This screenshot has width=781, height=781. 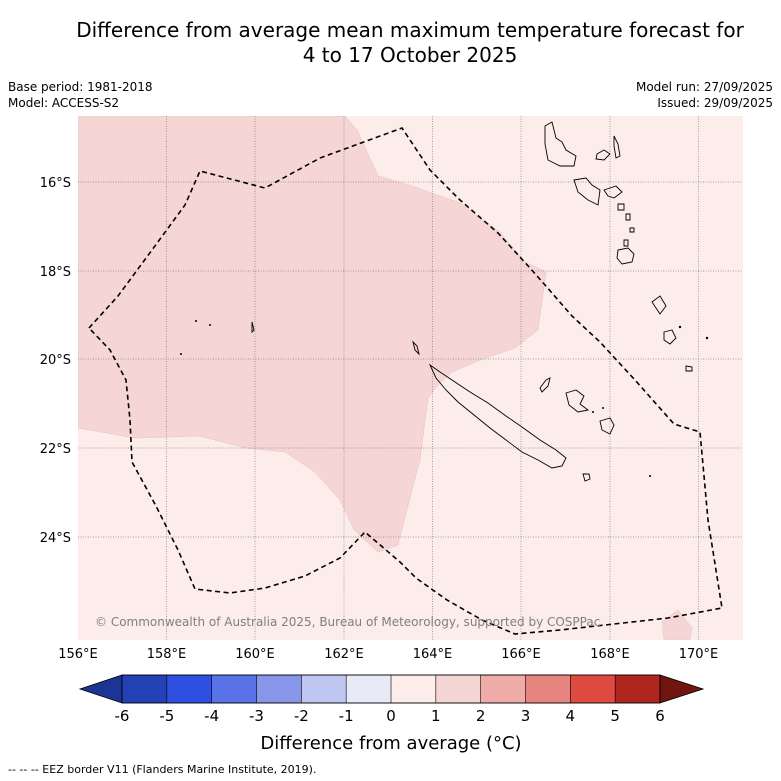 What do you see at coordinates (301, 716) in the screenshot?
I see `colorbar-tick-label: -2` at bounding box center [301, 716].